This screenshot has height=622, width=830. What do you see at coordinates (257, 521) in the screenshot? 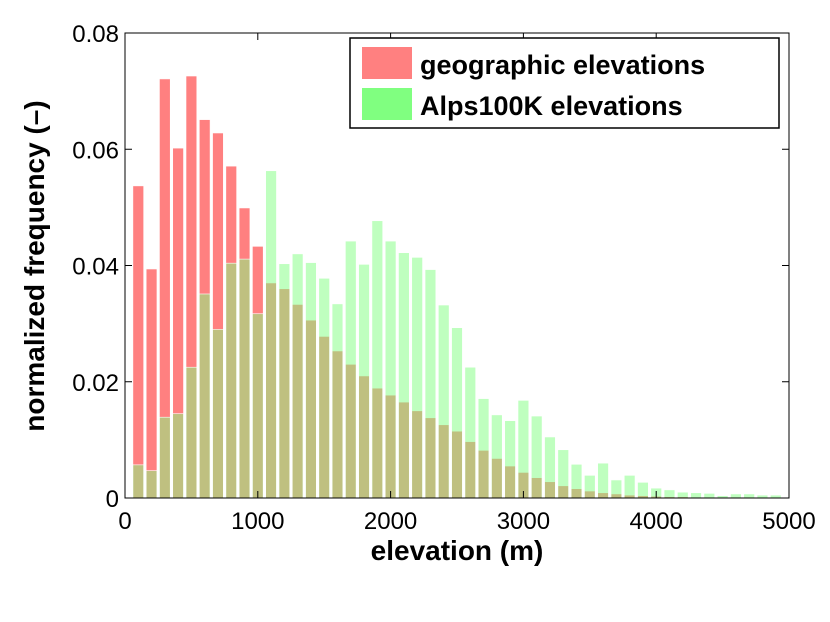
I see `x-tick-label: 1000` at bounding box center [257, 521].